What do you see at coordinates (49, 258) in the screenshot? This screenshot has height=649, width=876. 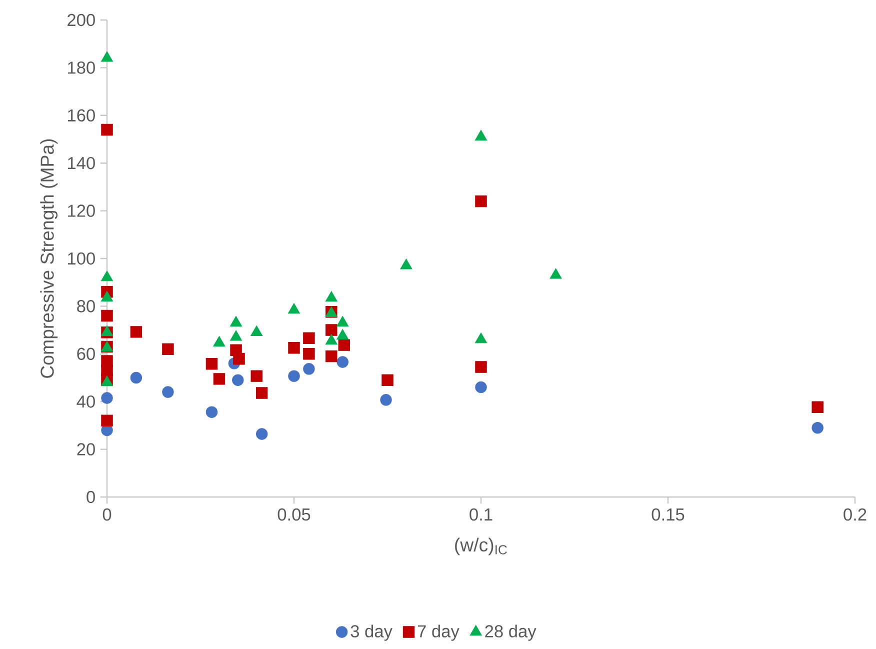 I see `y-axis-title: Compressive Strength (MPa)` at bounding box center [49, 258].